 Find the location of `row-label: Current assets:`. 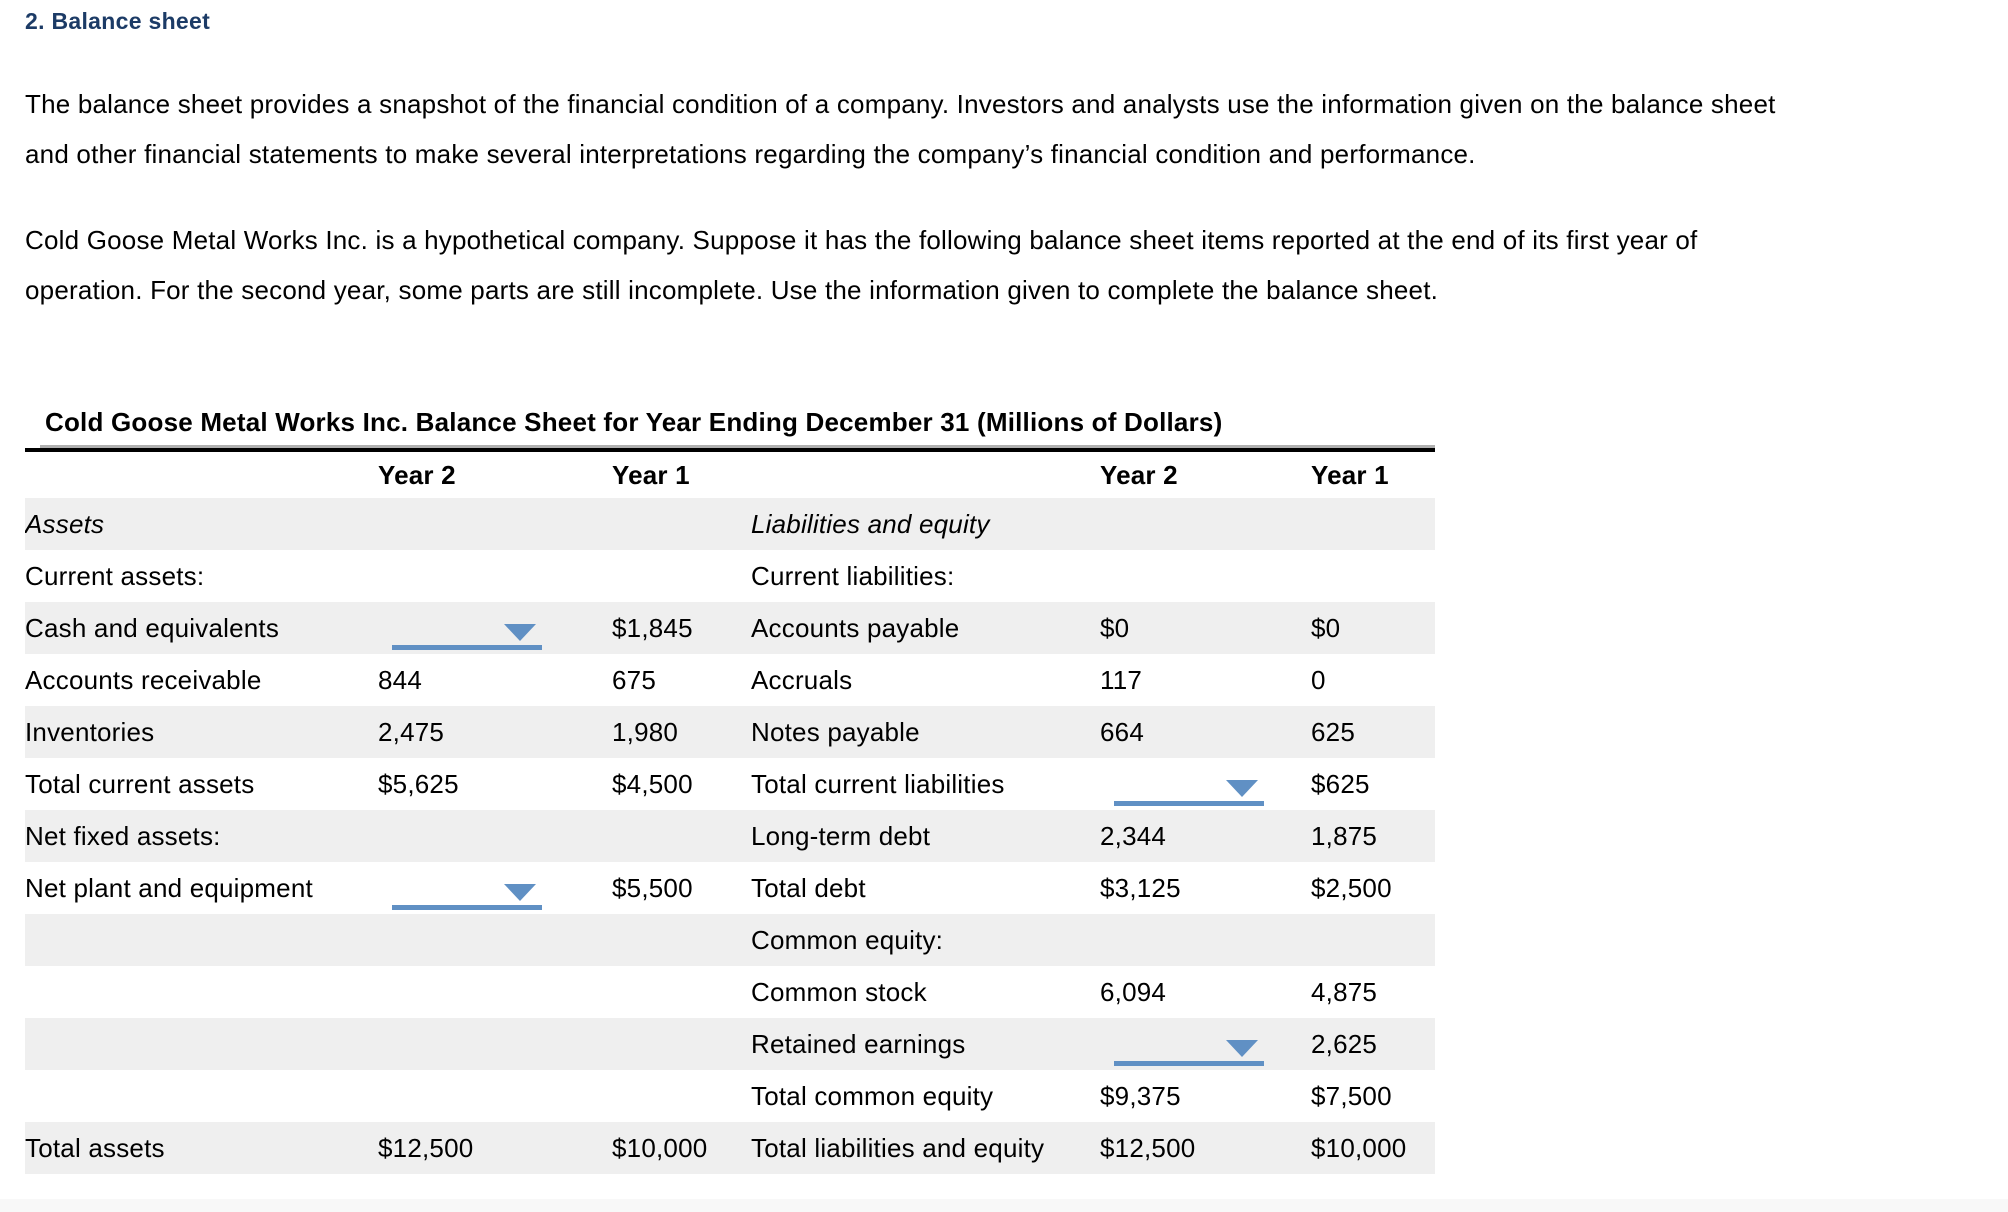

row-label: Current assets: is located at coordinates (115, 575).